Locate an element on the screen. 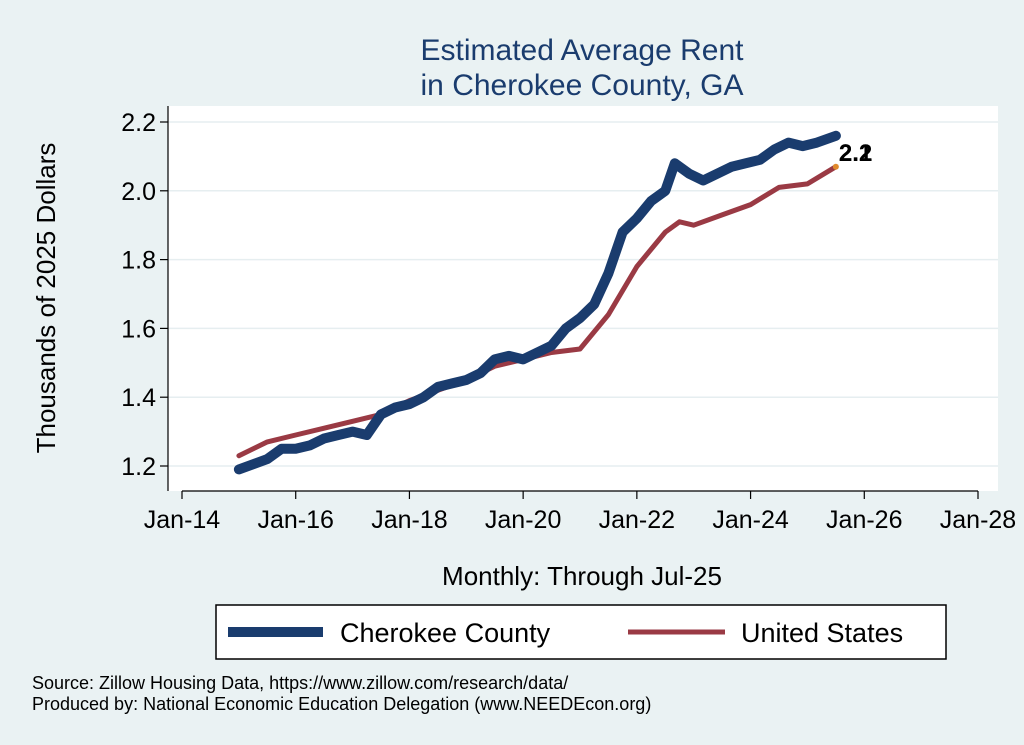 Image resolution: width=1024 pixels, height=745 pixels. end-value-label: 2.2 is located at coordinates (855, 153).